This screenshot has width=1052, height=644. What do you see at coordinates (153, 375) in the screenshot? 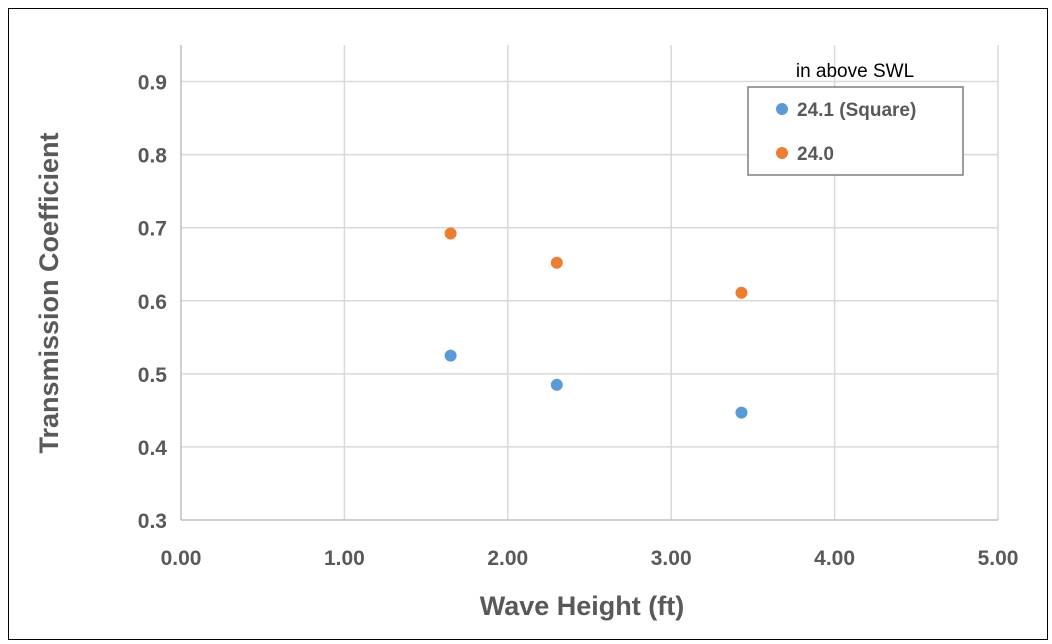
I see `y-tick-label: 0.5` at bounding box center [153, 375].